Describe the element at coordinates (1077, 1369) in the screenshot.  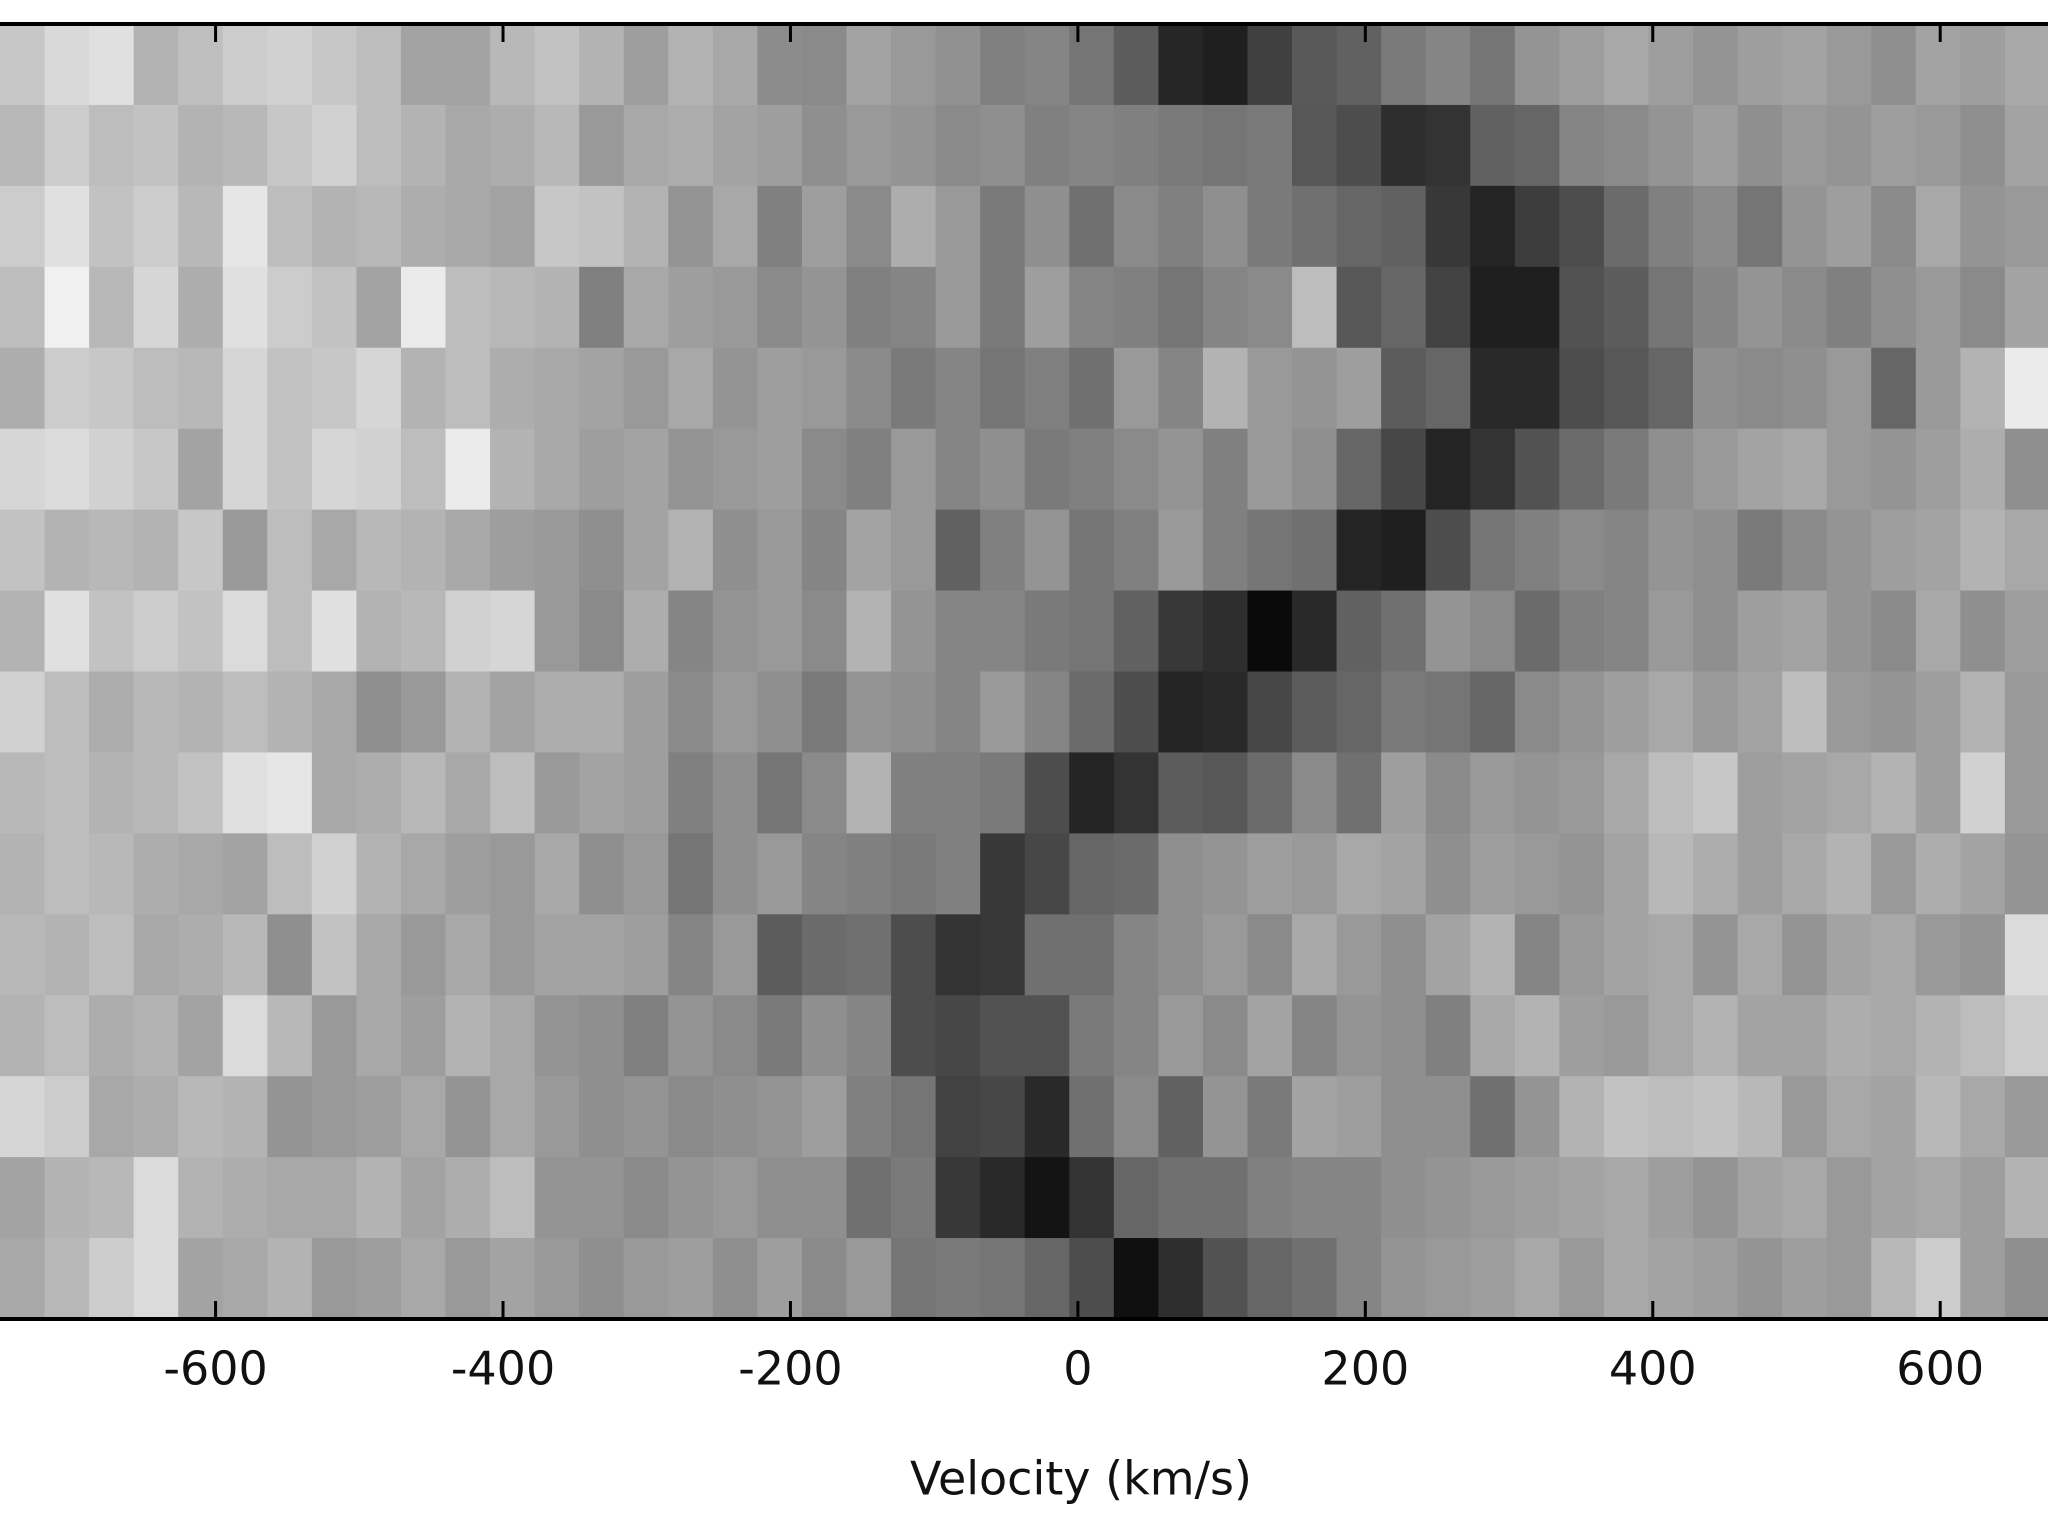
I see `x-tick-label: 0` at that location.